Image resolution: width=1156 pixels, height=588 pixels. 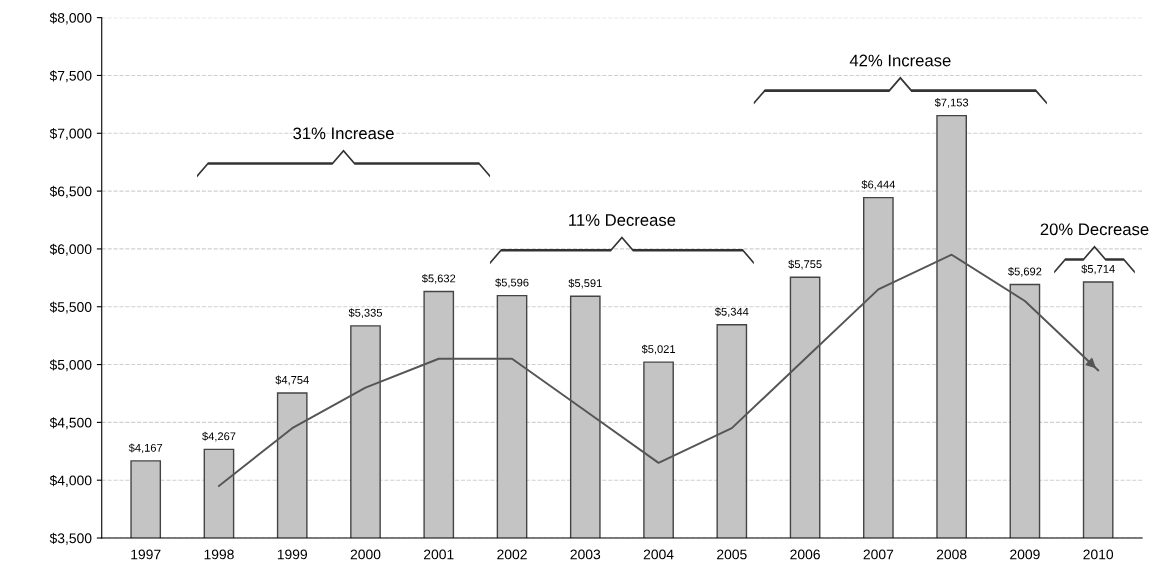 I want to click on y-tick-label: $5,000, so click(x=70, y=365).